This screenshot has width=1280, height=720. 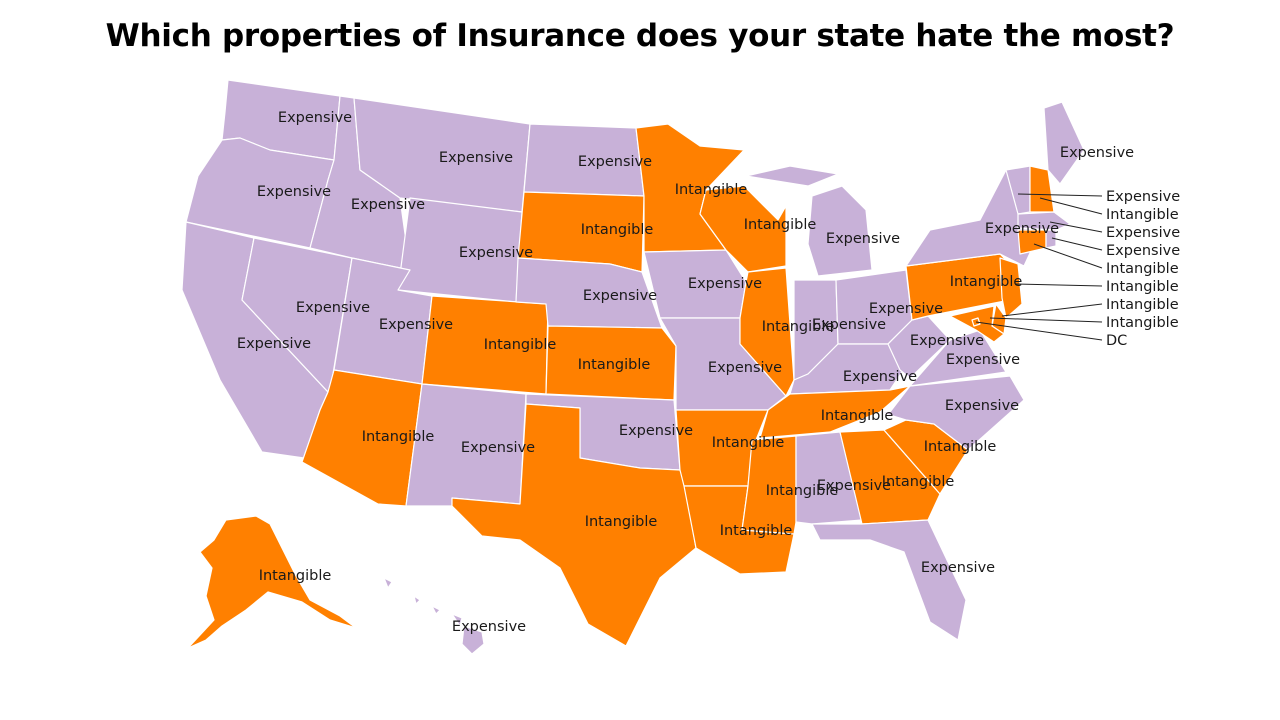 I want to click on state-label-NY: Expensive, so click(x=1022, y=229).